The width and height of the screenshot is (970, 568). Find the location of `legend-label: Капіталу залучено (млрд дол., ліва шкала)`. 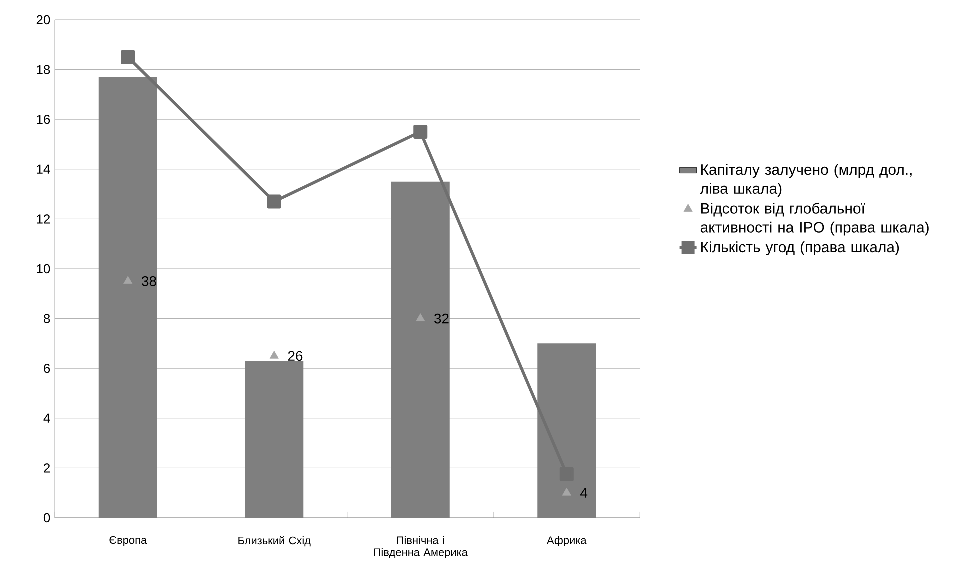

legend-label: Капіталу залучено (млрд дол., ліва шкала) is located at coordinates (806, 180).